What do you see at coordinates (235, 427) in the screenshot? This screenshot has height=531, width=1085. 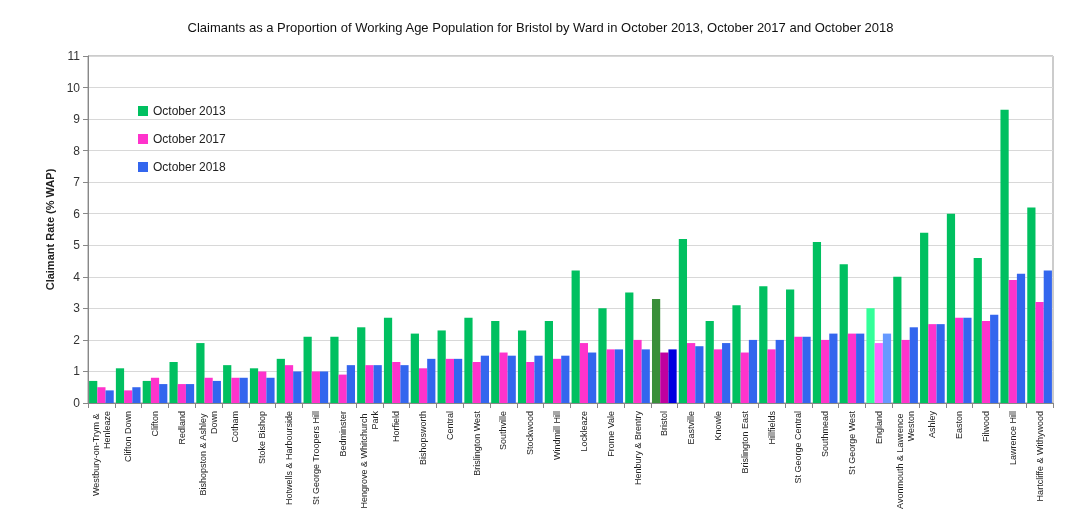 I see `x-tick-label: Cotham` at bounding box center [235, 427].